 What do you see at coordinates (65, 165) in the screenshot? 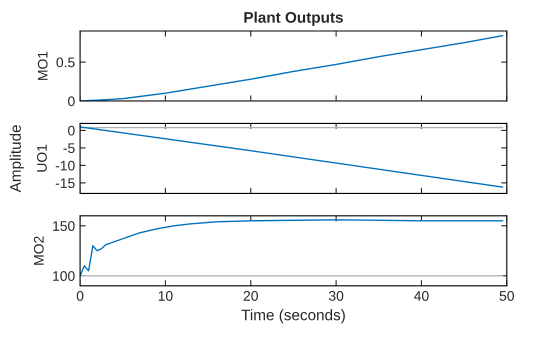
I see `y-tick-label: -10` at bounding box center [65, 165].